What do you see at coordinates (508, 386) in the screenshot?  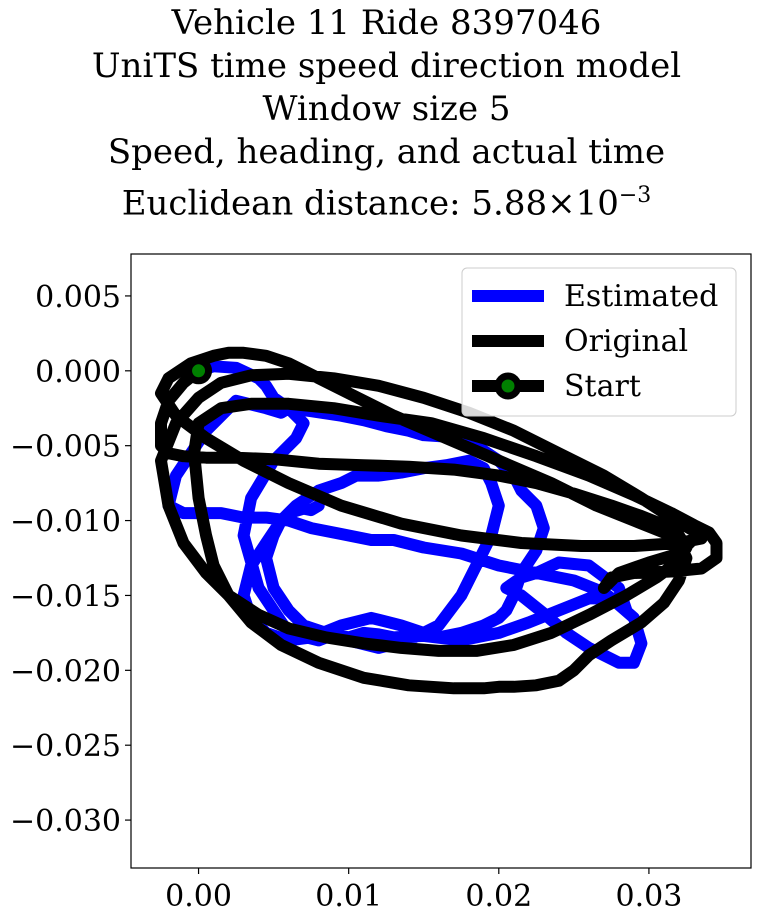 I see `legend-start-marker` at bounding box center [508, 386].